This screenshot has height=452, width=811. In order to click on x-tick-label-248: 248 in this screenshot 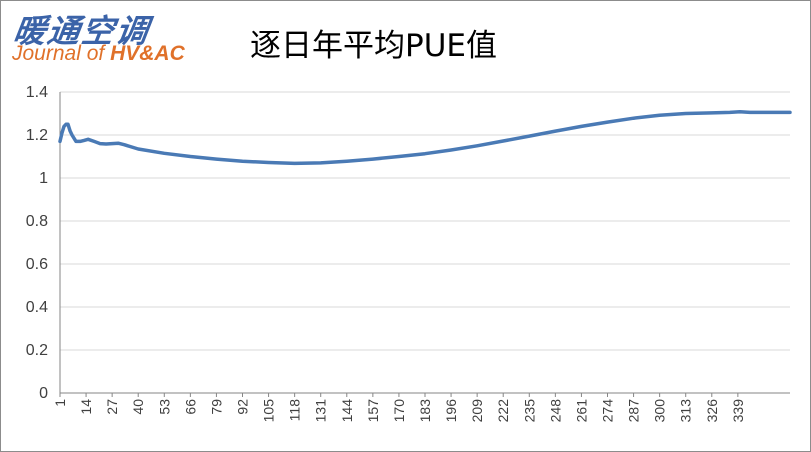, I will do `click(555, 411)`.